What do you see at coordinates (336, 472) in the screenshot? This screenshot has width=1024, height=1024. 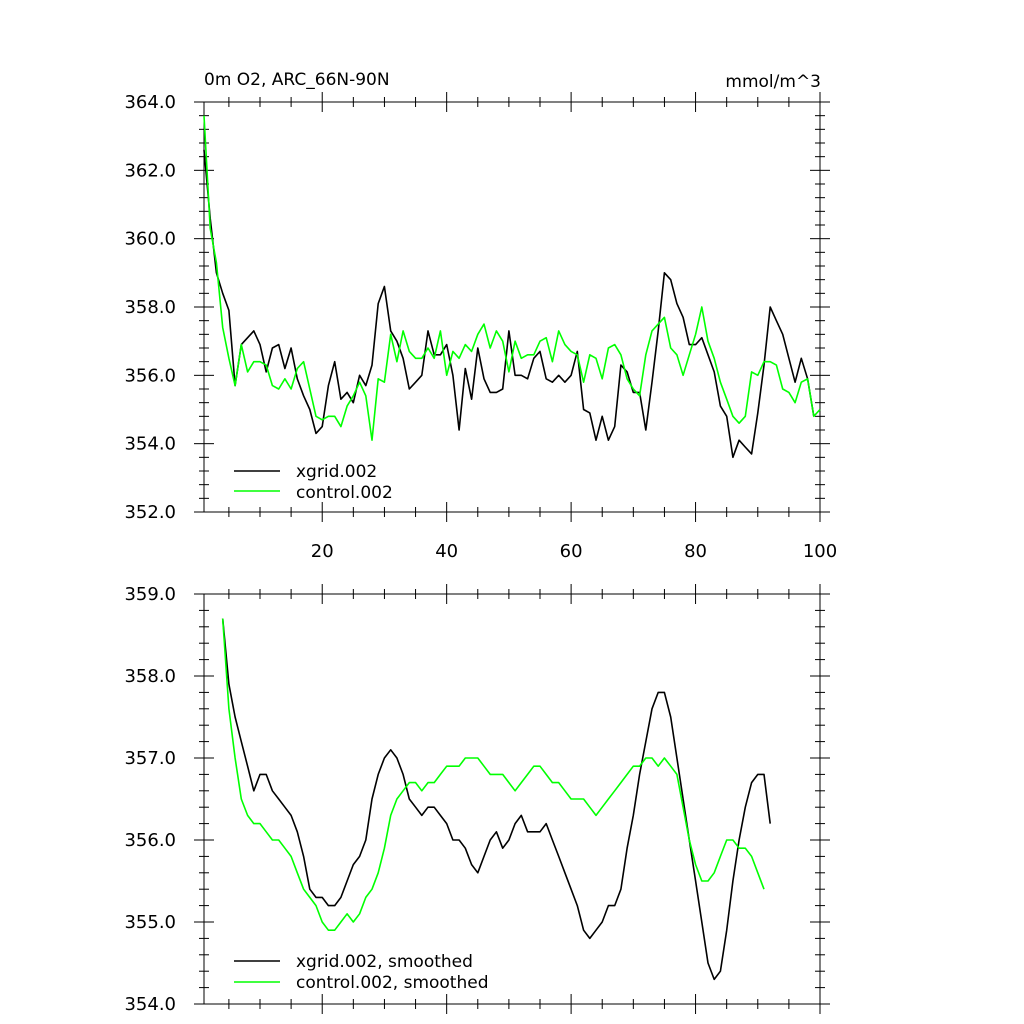 I see `legend-label-xgrid: xgrid.002` at bounding box center [336, 472].